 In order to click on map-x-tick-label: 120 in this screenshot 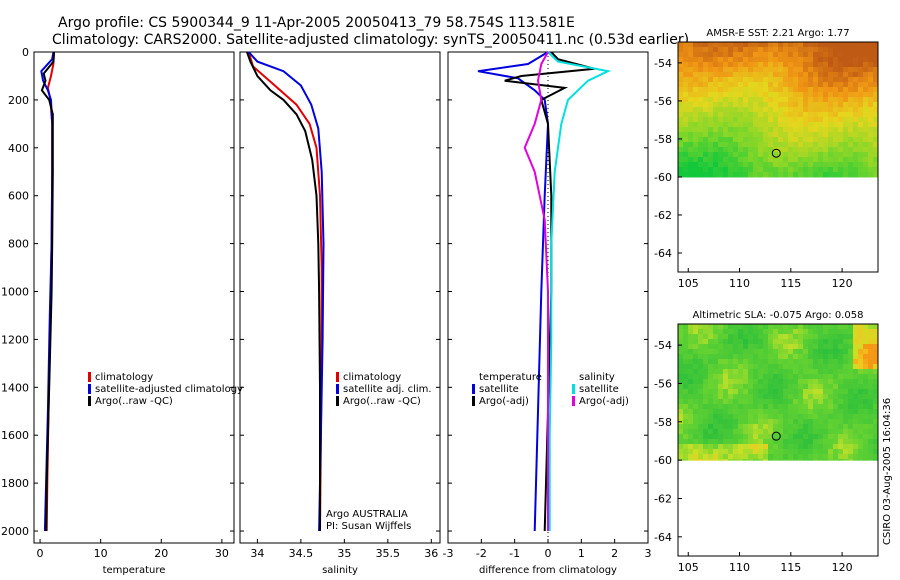, I will do `click(842, 567)`.